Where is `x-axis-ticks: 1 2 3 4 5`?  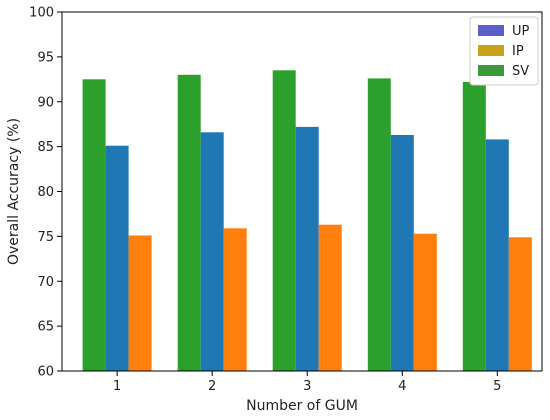 x-axis-ticks: 1 2 3 4 5 is located at coordinates (307, 382).